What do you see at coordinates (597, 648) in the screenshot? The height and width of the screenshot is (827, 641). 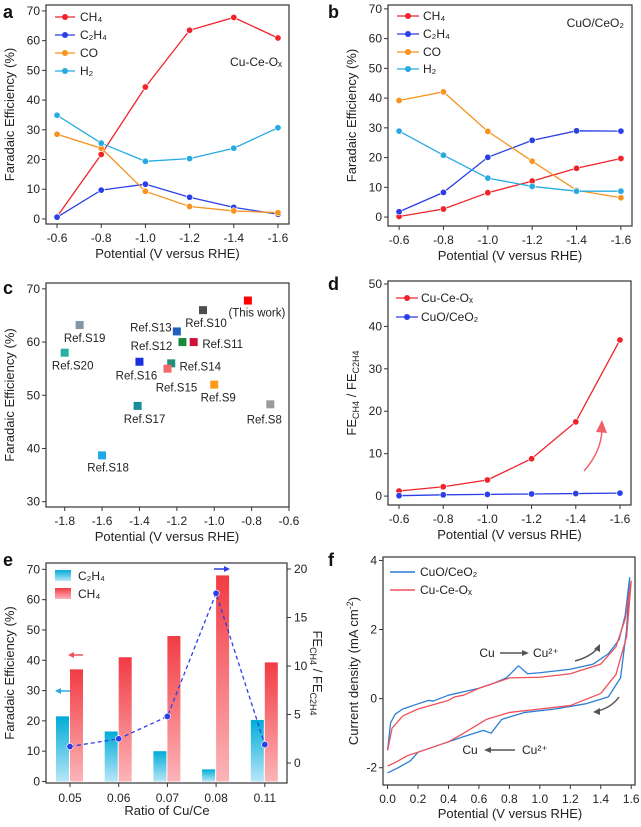 I see `scan-forward-arrow-head` at bounding box center [597, 648].